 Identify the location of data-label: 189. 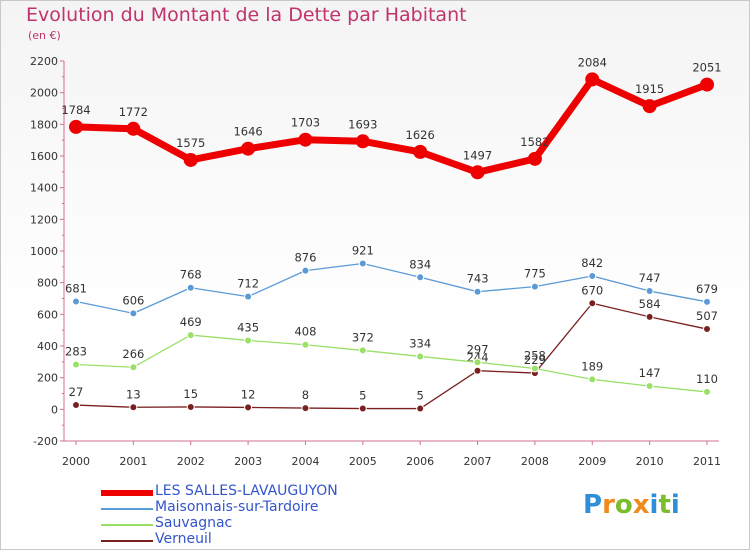
(592, 366).